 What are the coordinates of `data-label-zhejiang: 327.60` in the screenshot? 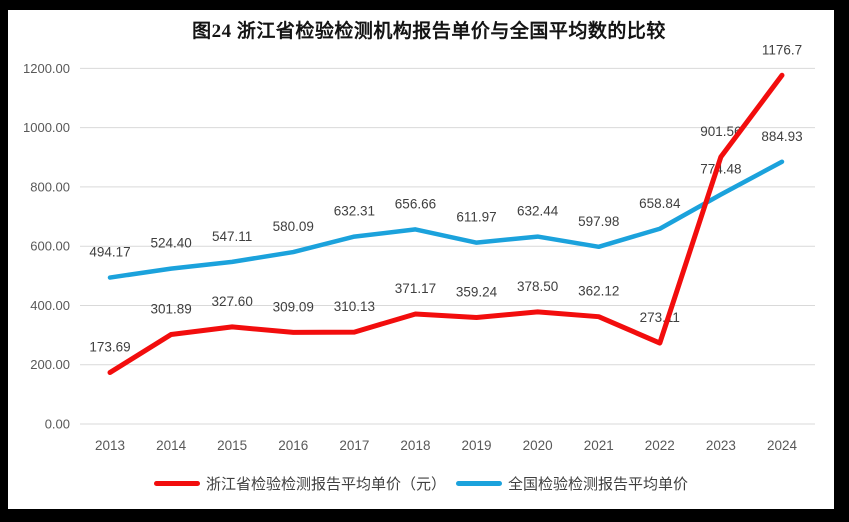 It's located at (232, 301).